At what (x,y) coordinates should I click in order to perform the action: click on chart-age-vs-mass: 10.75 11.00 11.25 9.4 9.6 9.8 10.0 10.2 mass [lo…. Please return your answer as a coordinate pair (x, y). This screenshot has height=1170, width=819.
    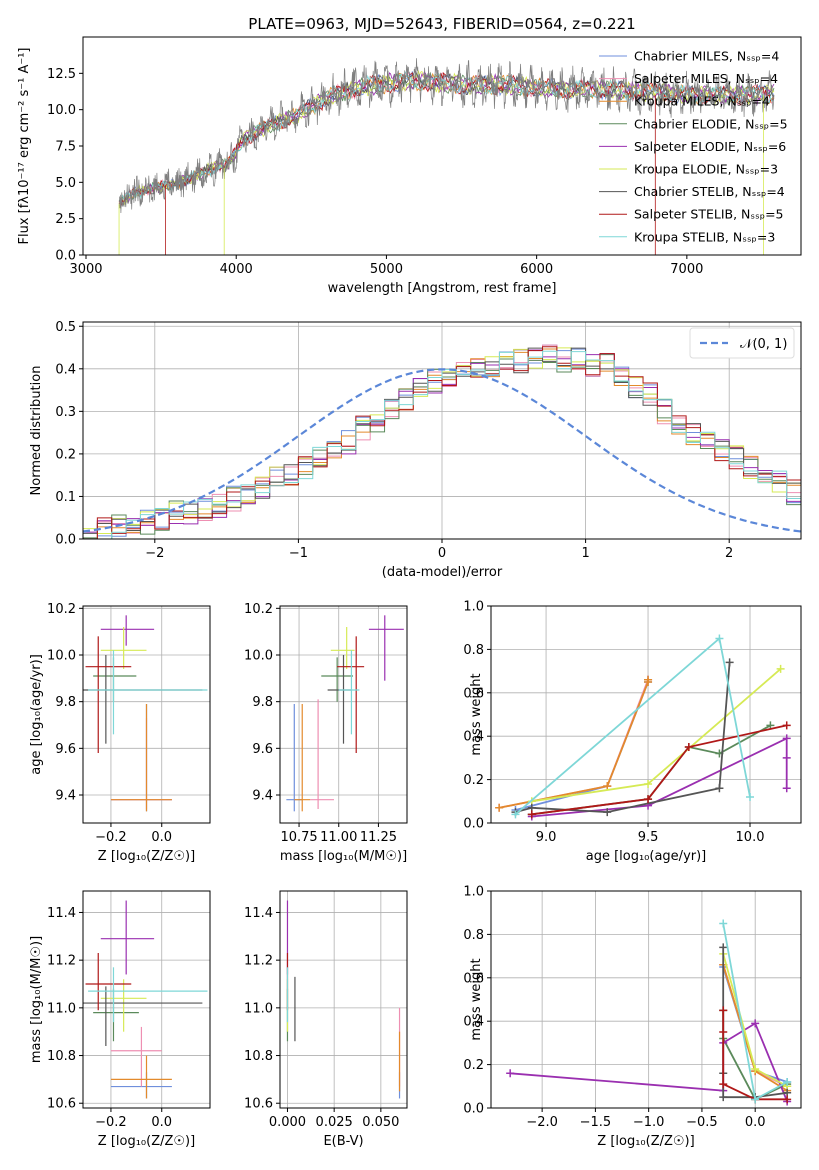
    Looking at the image, I should click on (326, 733).